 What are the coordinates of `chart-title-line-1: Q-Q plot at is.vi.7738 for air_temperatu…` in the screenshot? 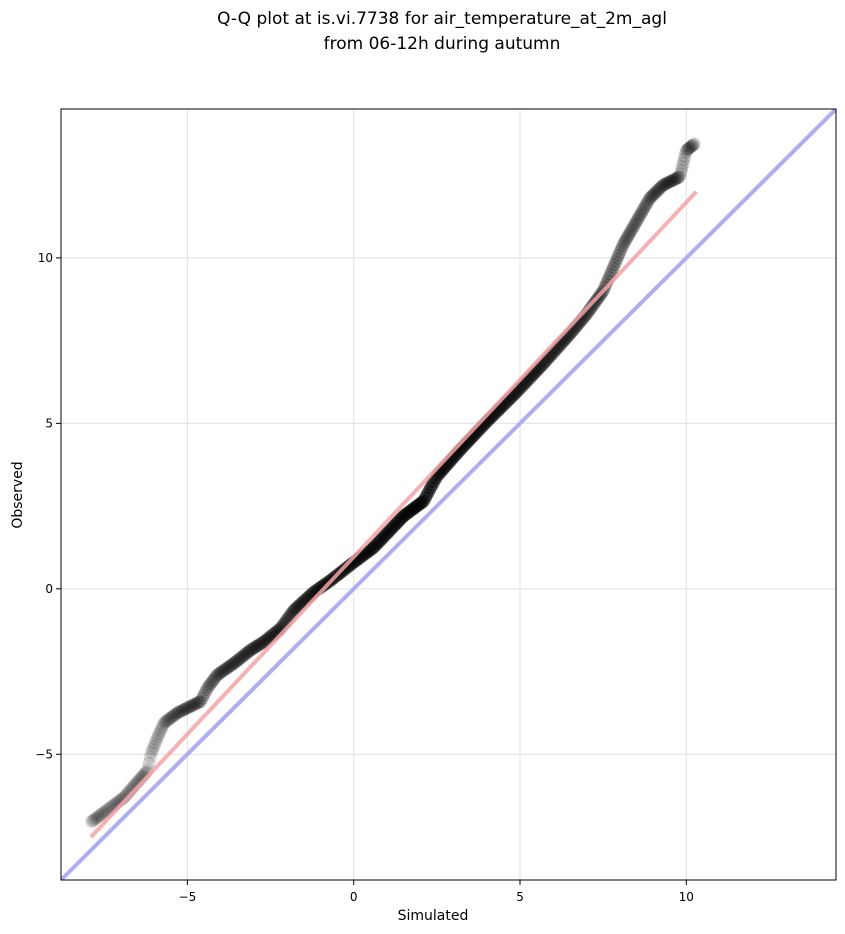 It's located at (442, 19).